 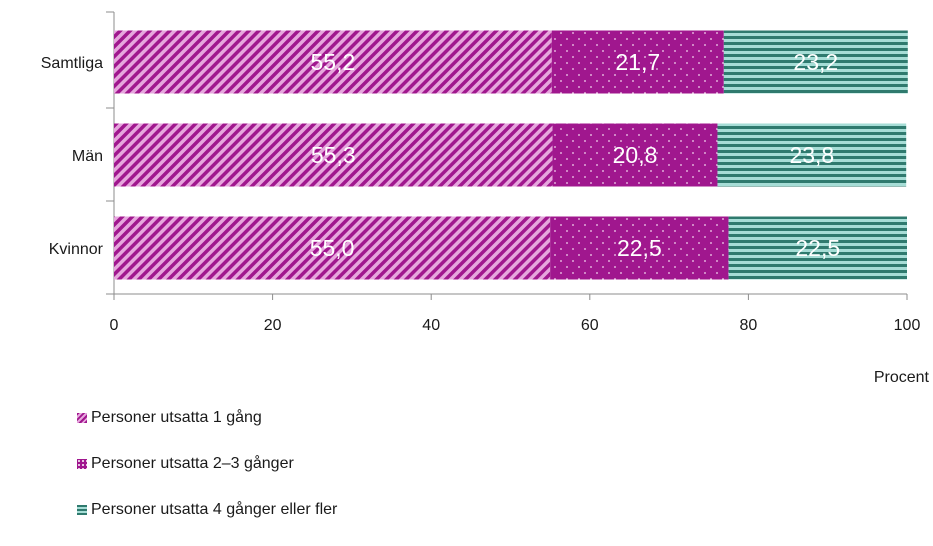 What do you see at coordinates (76, 249) in the screenshot?
I see `category-label-2: Kvinnor` at bounding box center [76, 249].